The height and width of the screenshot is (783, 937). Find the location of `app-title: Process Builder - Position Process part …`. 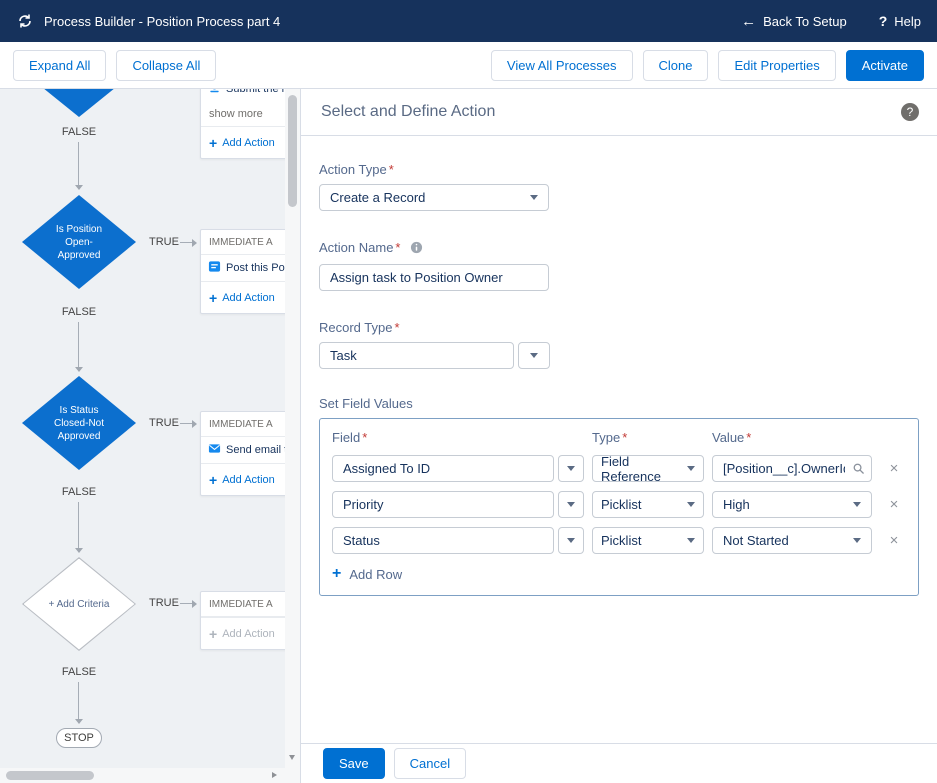

app-title: Process Builder - Position Process part … is located at coordinates (162, 21).